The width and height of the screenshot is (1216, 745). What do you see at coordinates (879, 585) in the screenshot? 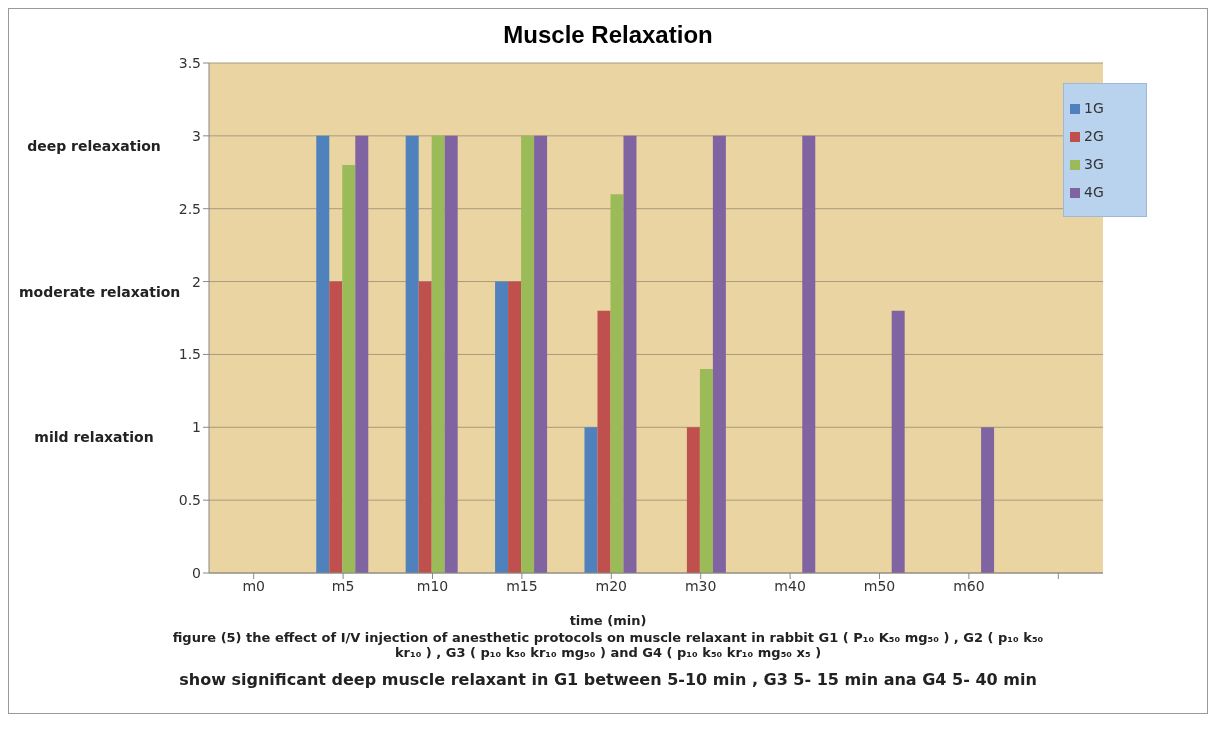
I see `x-tick-label: m50` at bounding box center [879, 585].